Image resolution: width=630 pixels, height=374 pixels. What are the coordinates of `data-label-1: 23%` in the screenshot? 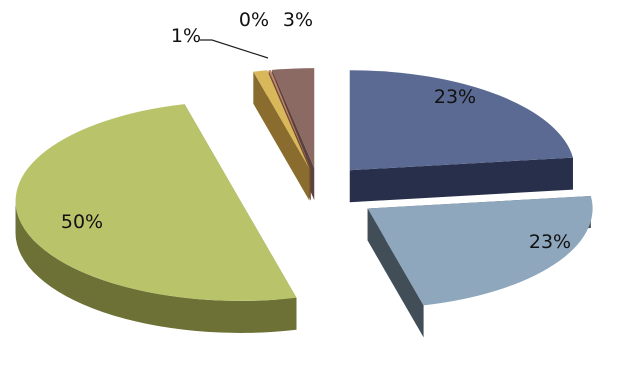 It's located at (550, 242).